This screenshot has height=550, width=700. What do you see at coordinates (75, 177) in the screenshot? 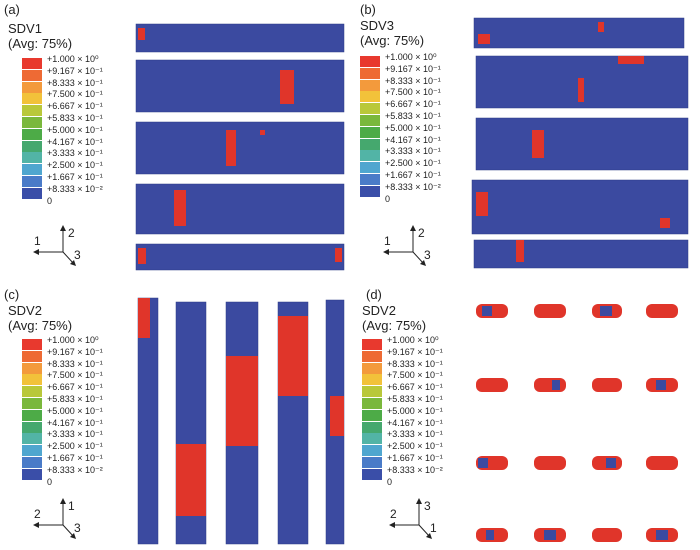
I see `legend-value: +1.667 × 10⁻¹` at bounding box center [75, 177].